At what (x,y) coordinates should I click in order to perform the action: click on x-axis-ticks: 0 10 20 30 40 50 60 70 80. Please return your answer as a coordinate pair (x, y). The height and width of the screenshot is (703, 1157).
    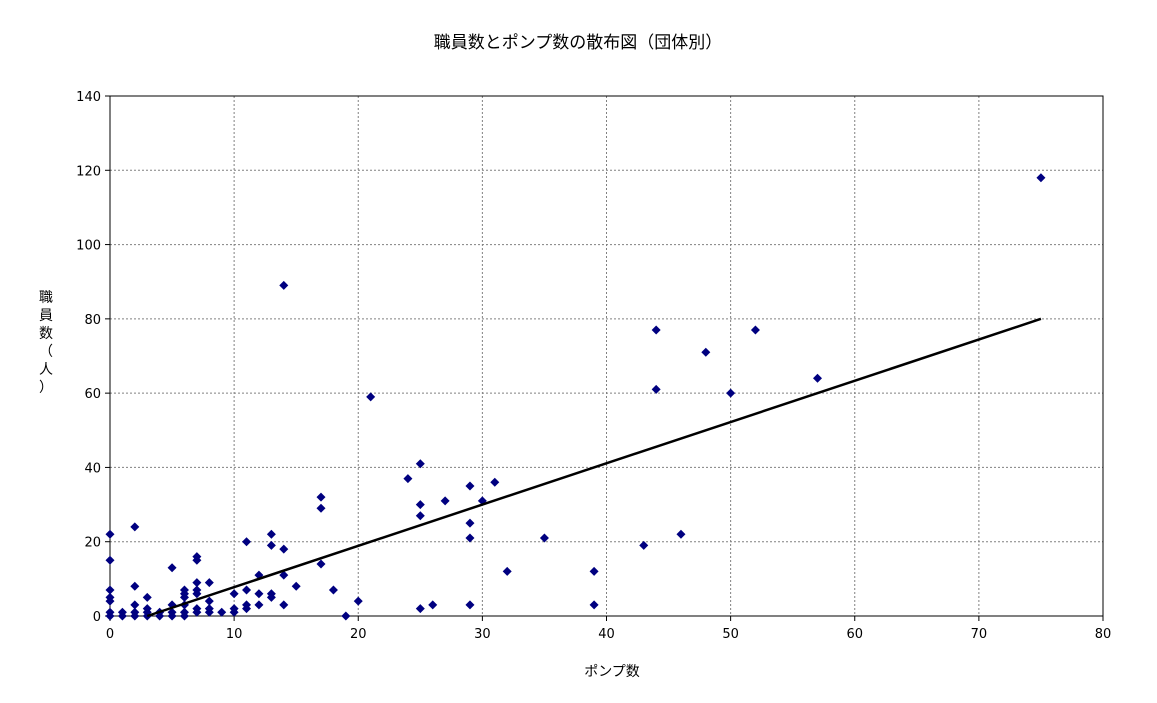
    Looking at the image, I should click on (608, 629).